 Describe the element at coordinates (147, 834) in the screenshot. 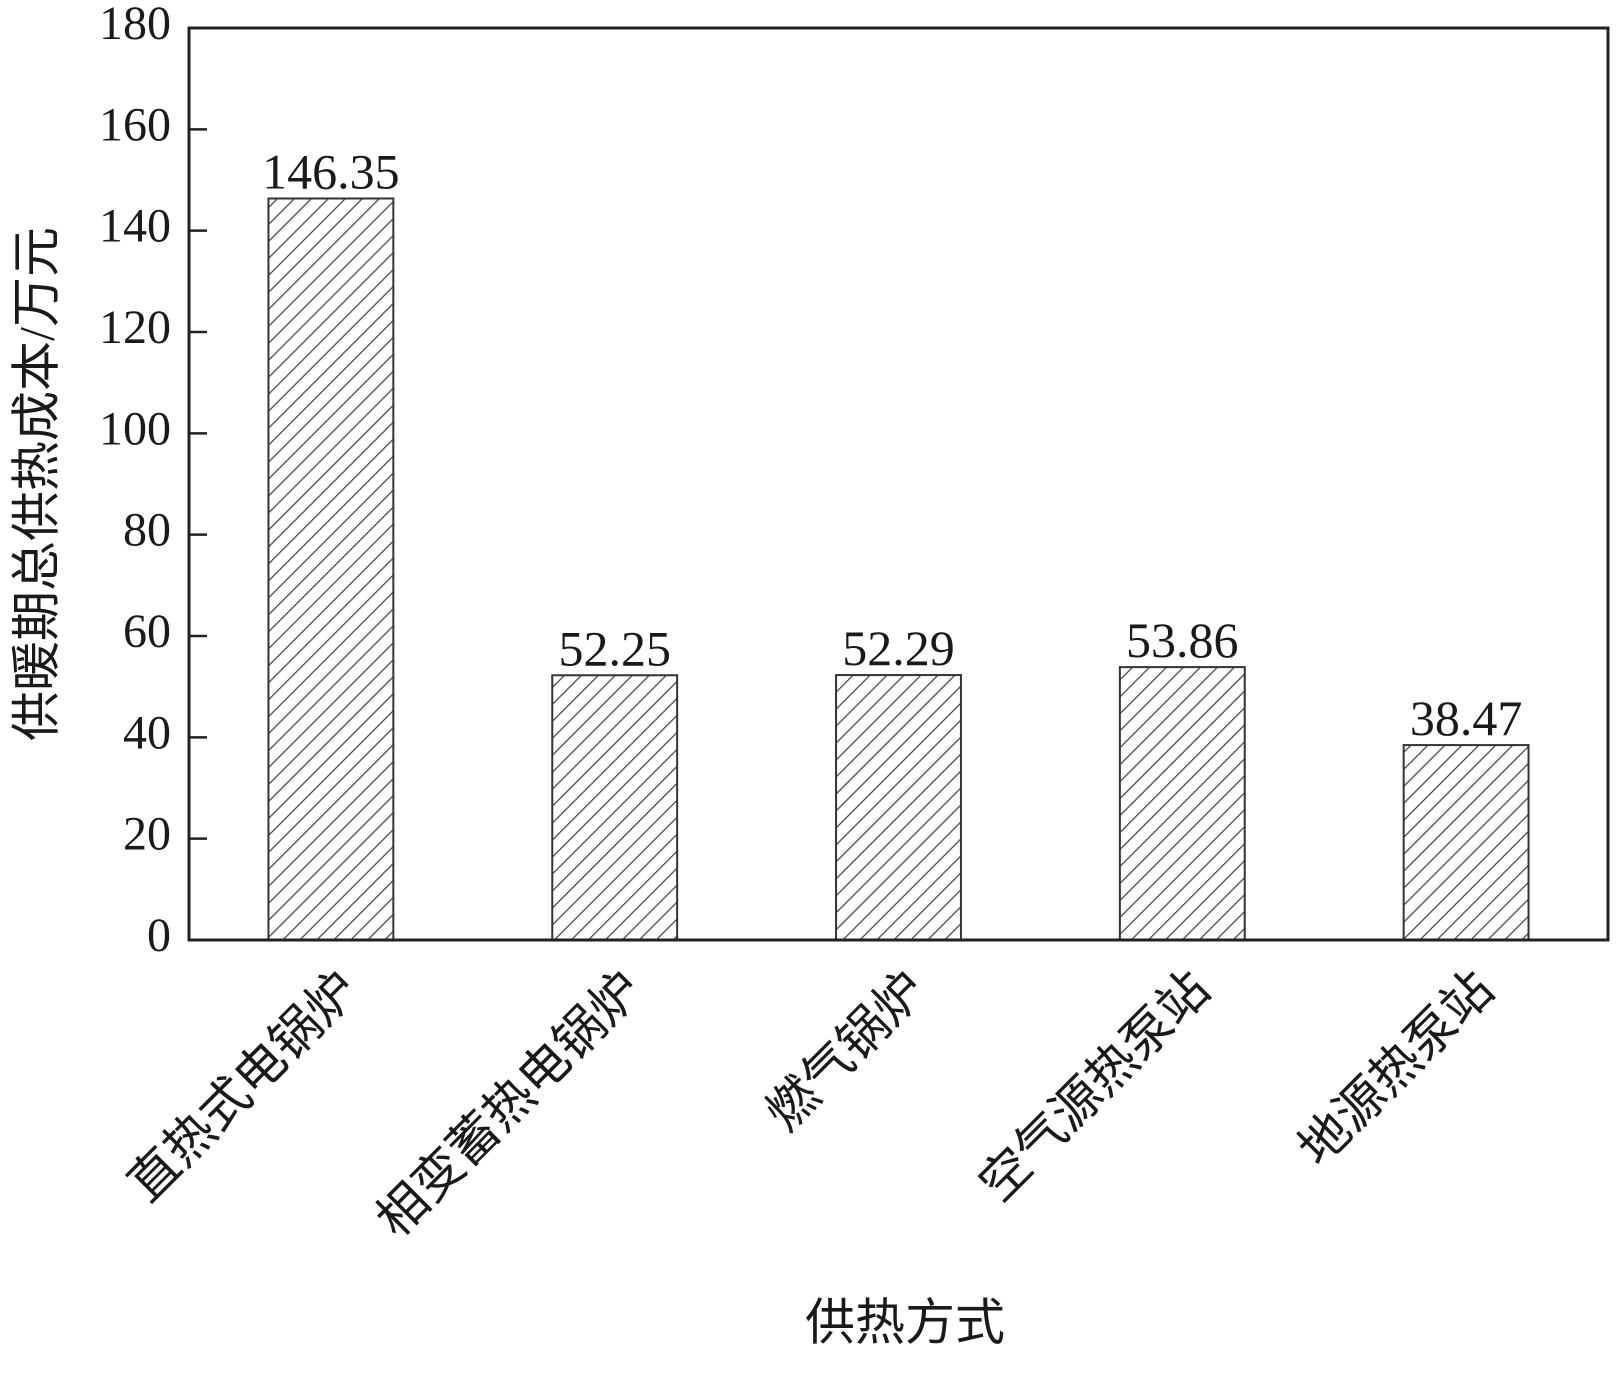

I see `y-tick-label: 20` at that location.